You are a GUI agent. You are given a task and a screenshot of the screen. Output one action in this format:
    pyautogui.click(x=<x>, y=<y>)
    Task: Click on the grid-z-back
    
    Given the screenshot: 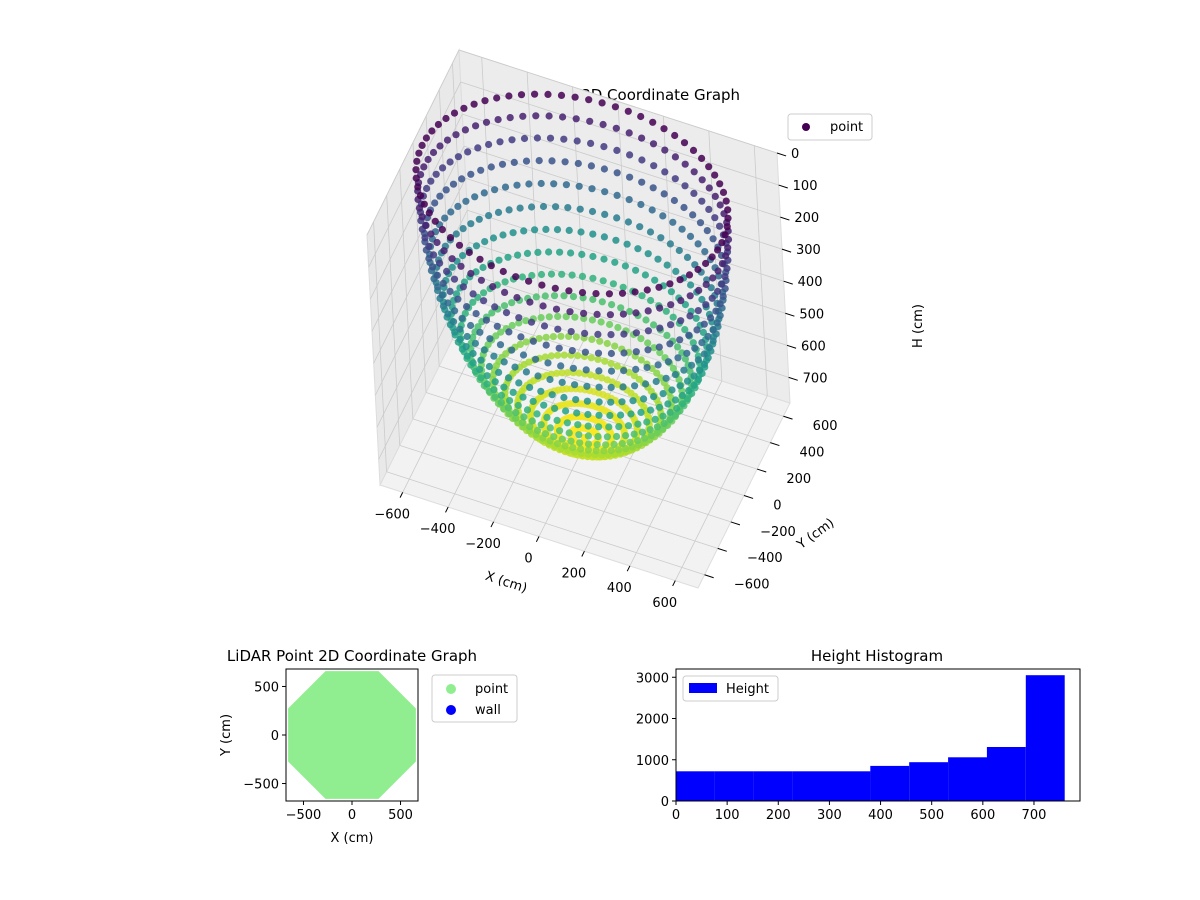 What is the action you would take?
    pyautogui.click(x=619, y=133)
    